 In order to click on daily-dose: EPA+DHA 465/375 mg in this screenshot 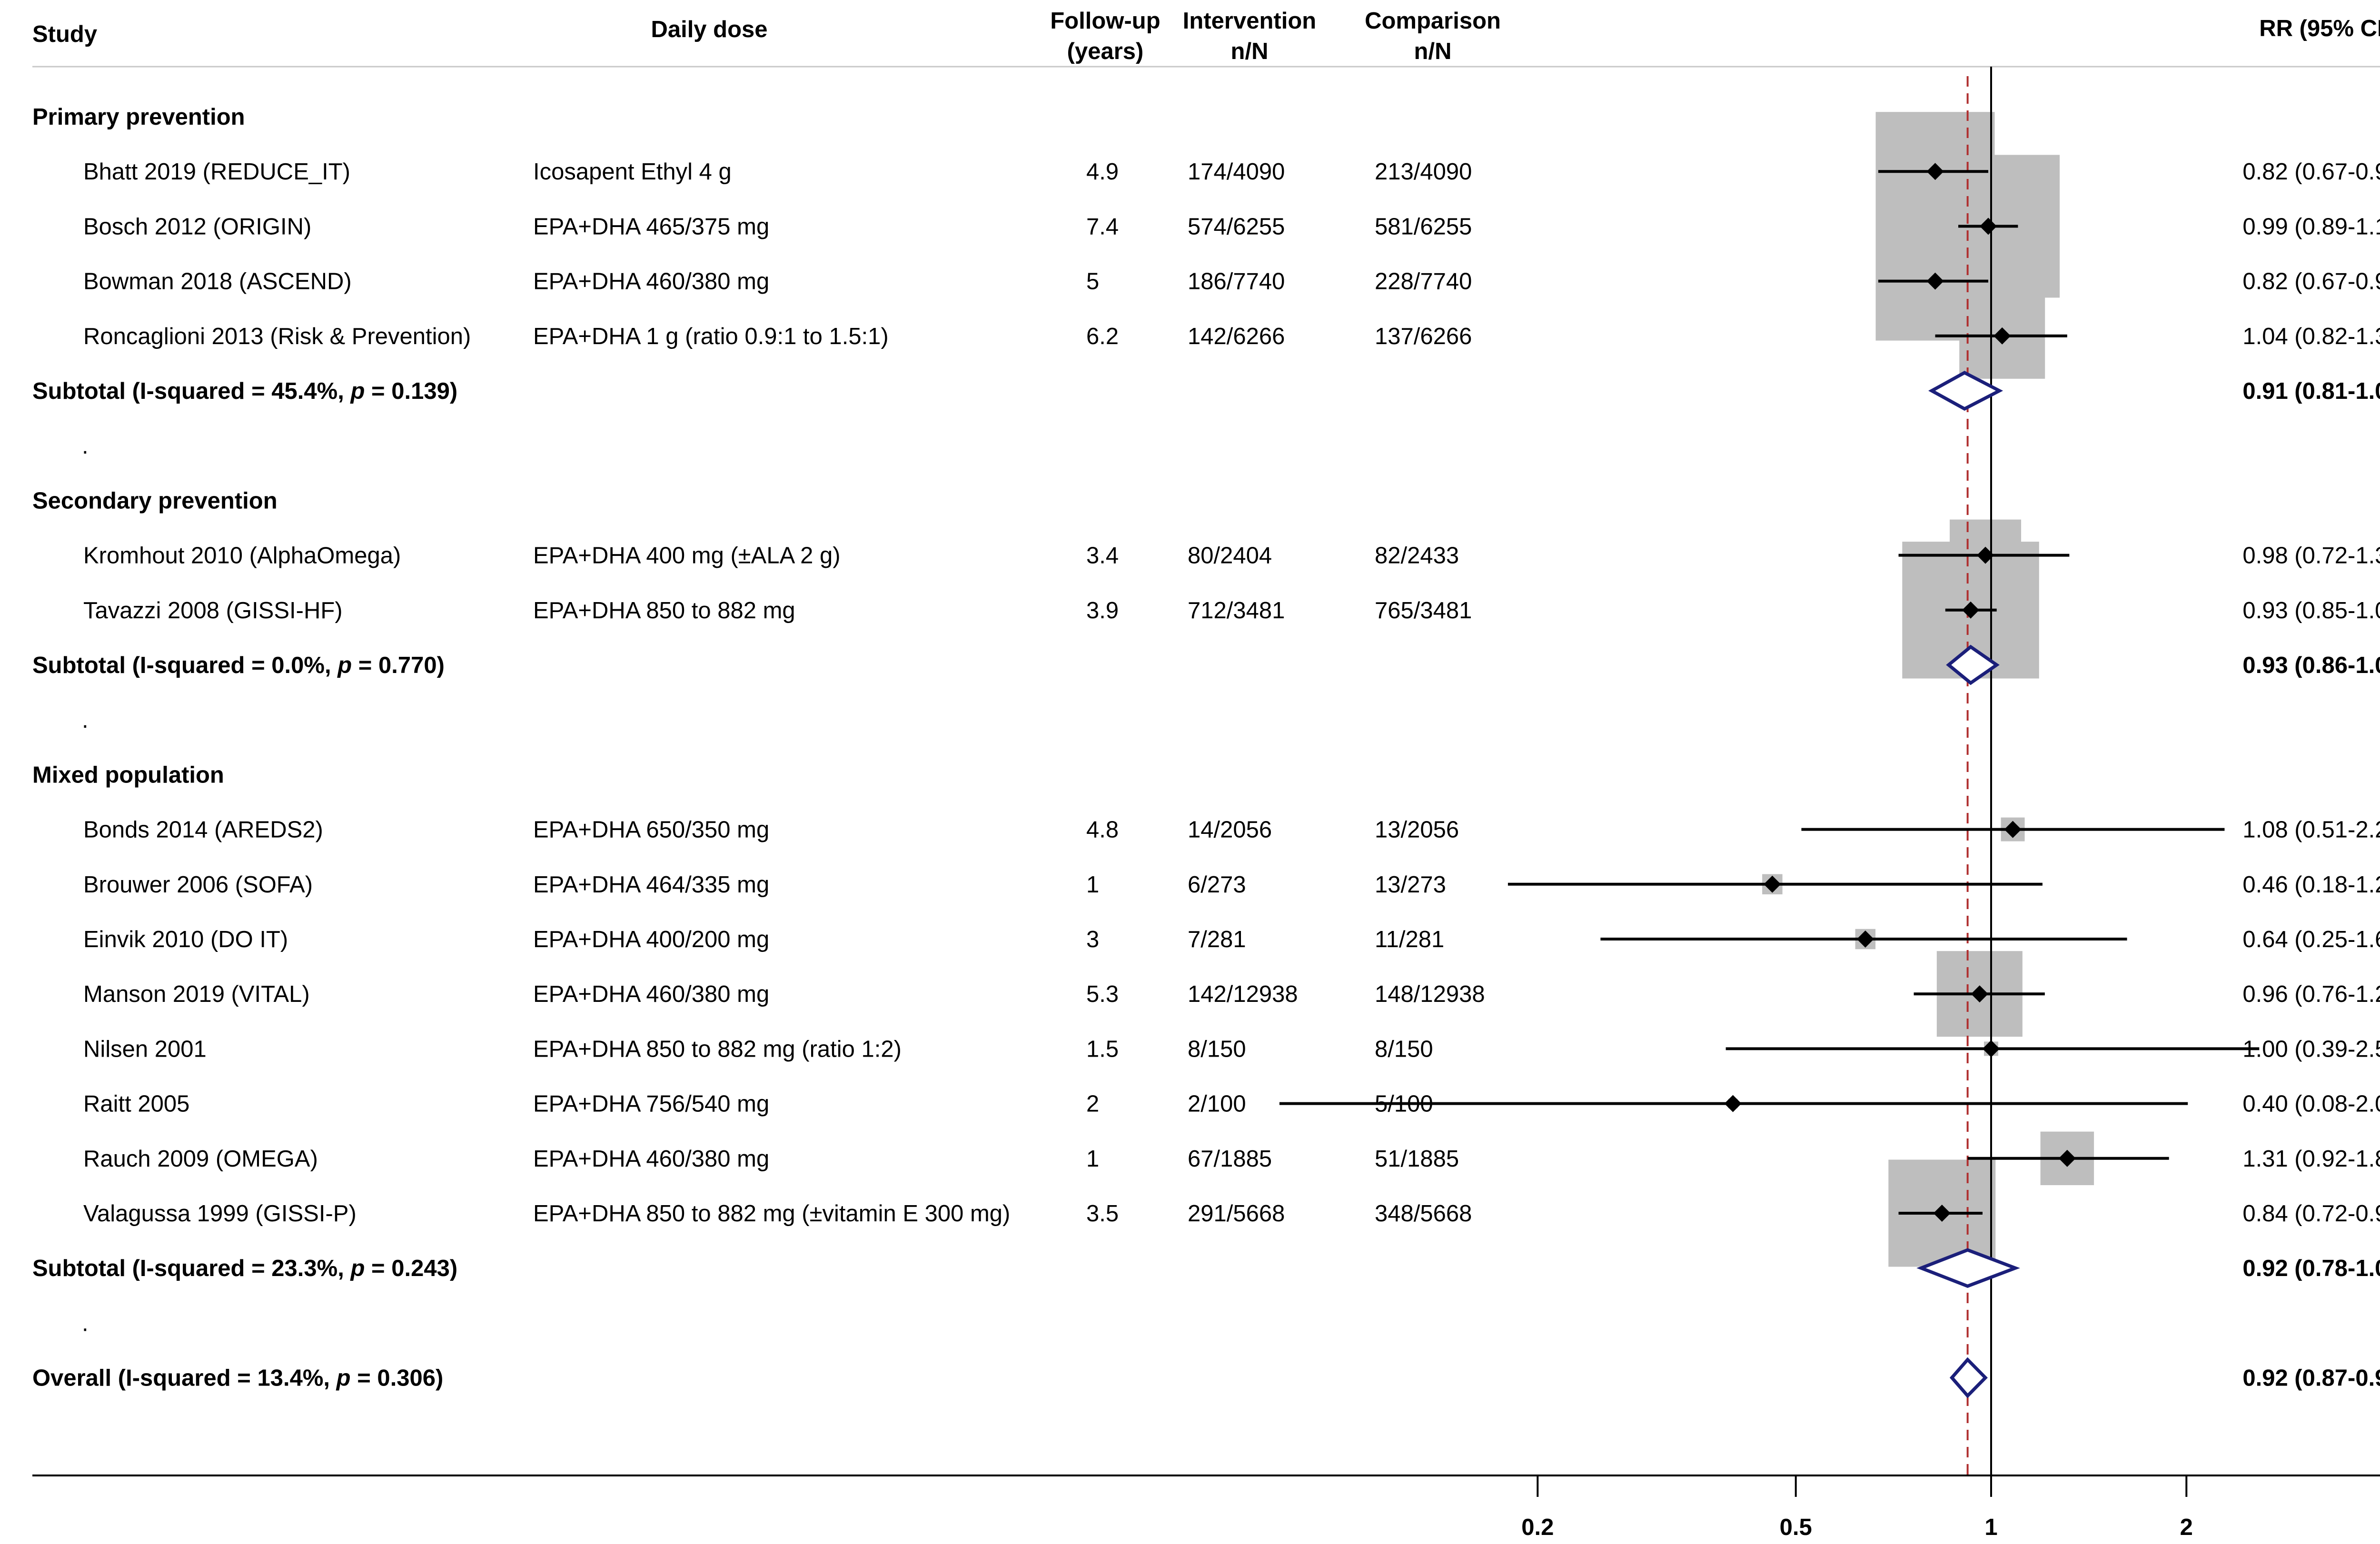, I will do `click(651, 226)`.